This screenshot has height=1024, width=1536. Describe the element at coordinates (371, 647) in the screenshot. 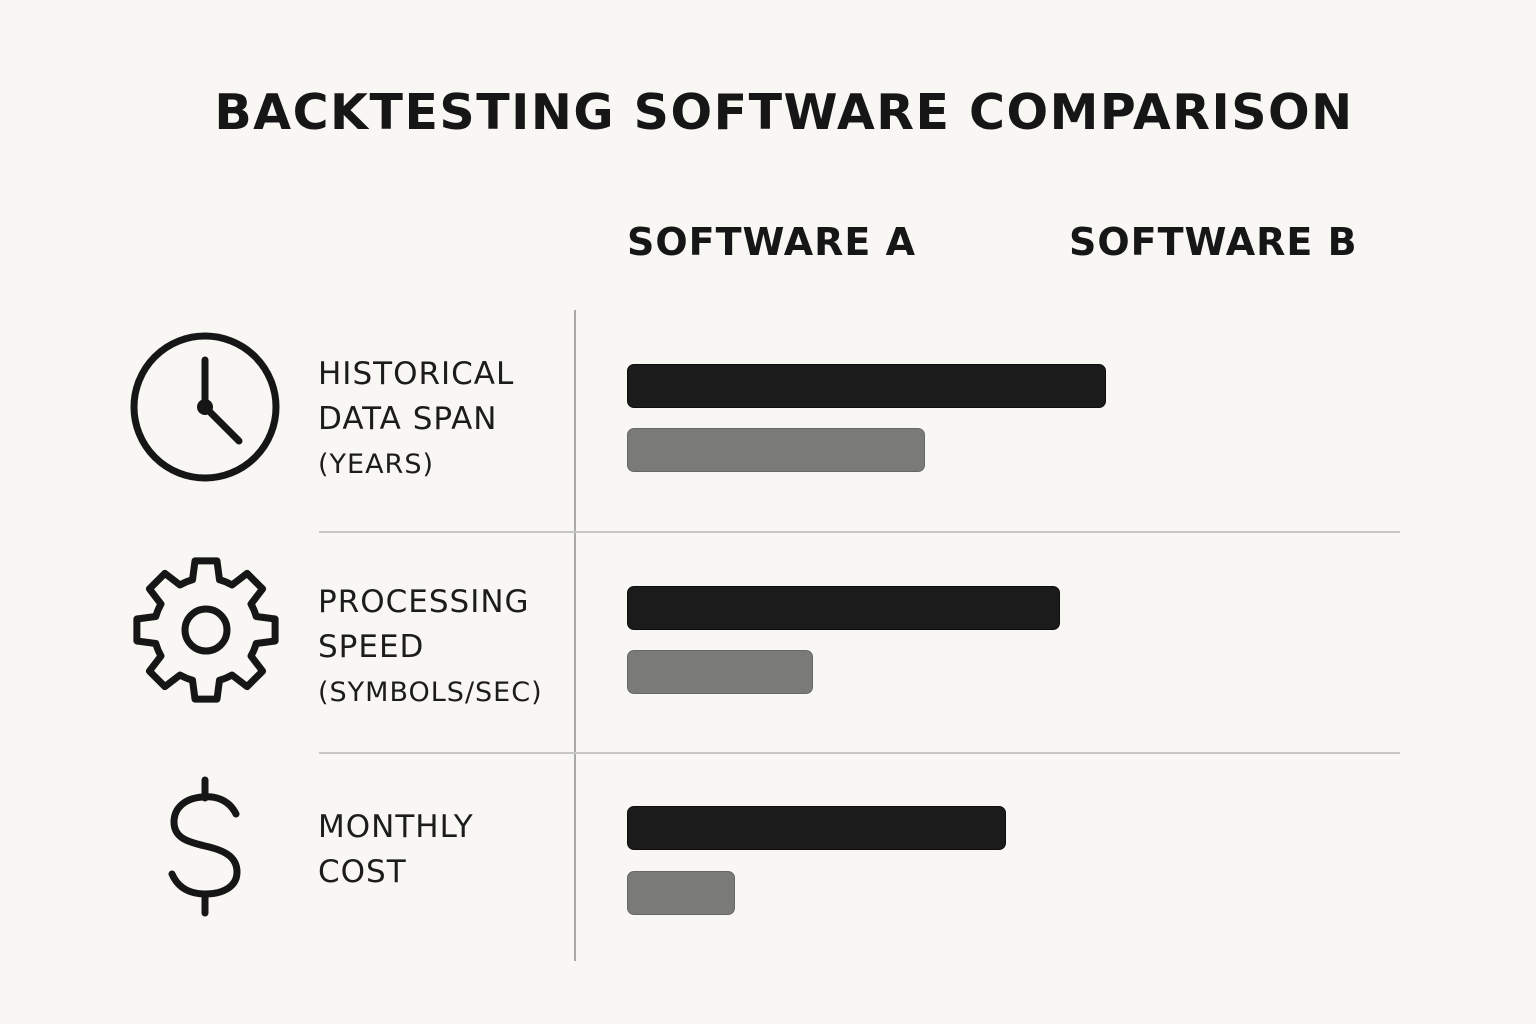

I see `label-line: SPEED` at that location.